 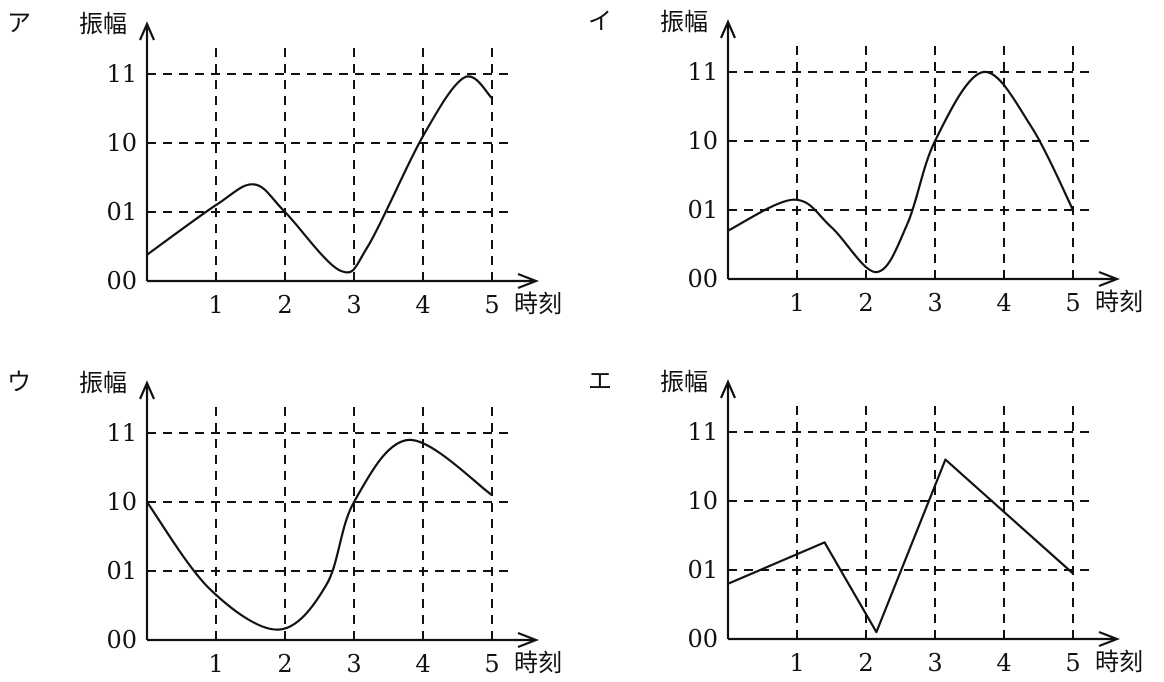 What do you see at coordinates (600, 381) in the screenshot?
I see `panel-label: エ` at bounding box center [600, 381].